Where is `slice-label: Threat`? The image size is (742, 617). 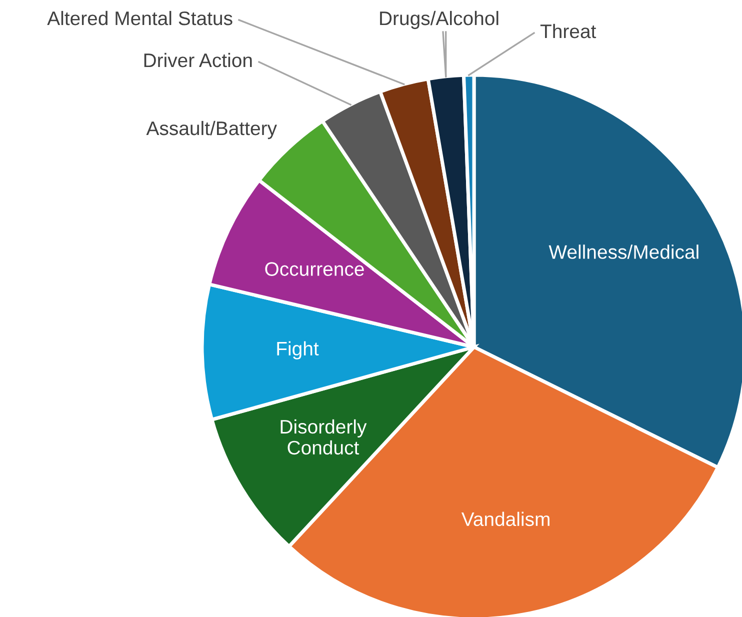 slice-label: Threat is located at coordinates (568, 31).